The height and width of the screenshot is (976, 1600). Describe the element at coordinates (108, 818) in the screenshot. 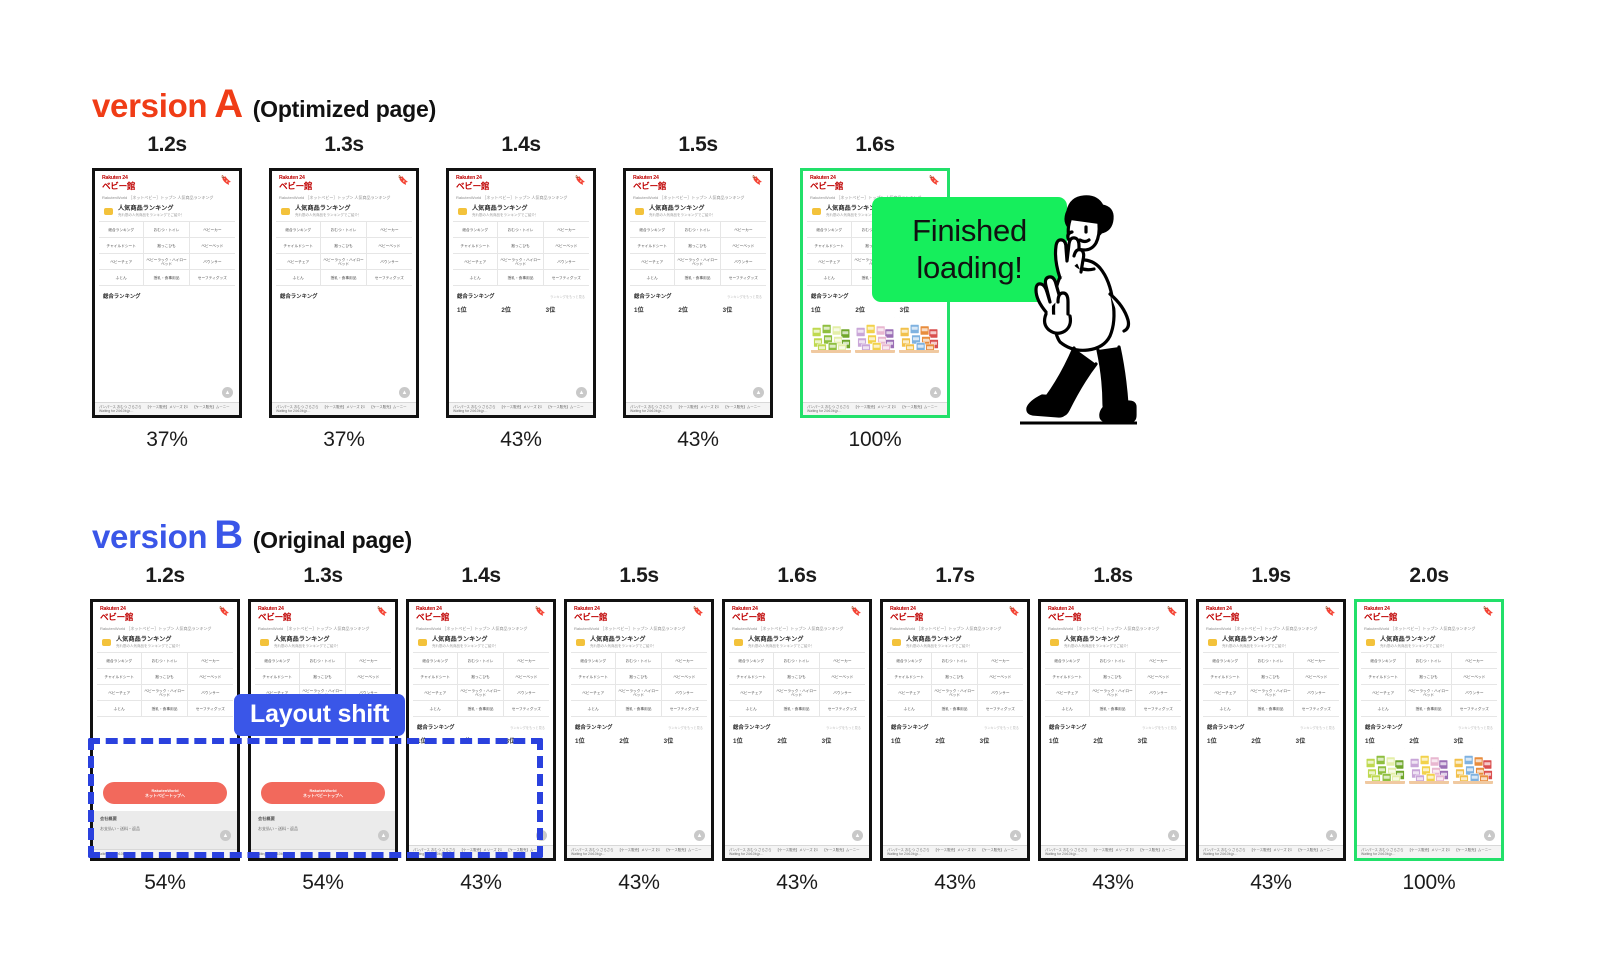

I see `footer-title: 会社概要` at that location.